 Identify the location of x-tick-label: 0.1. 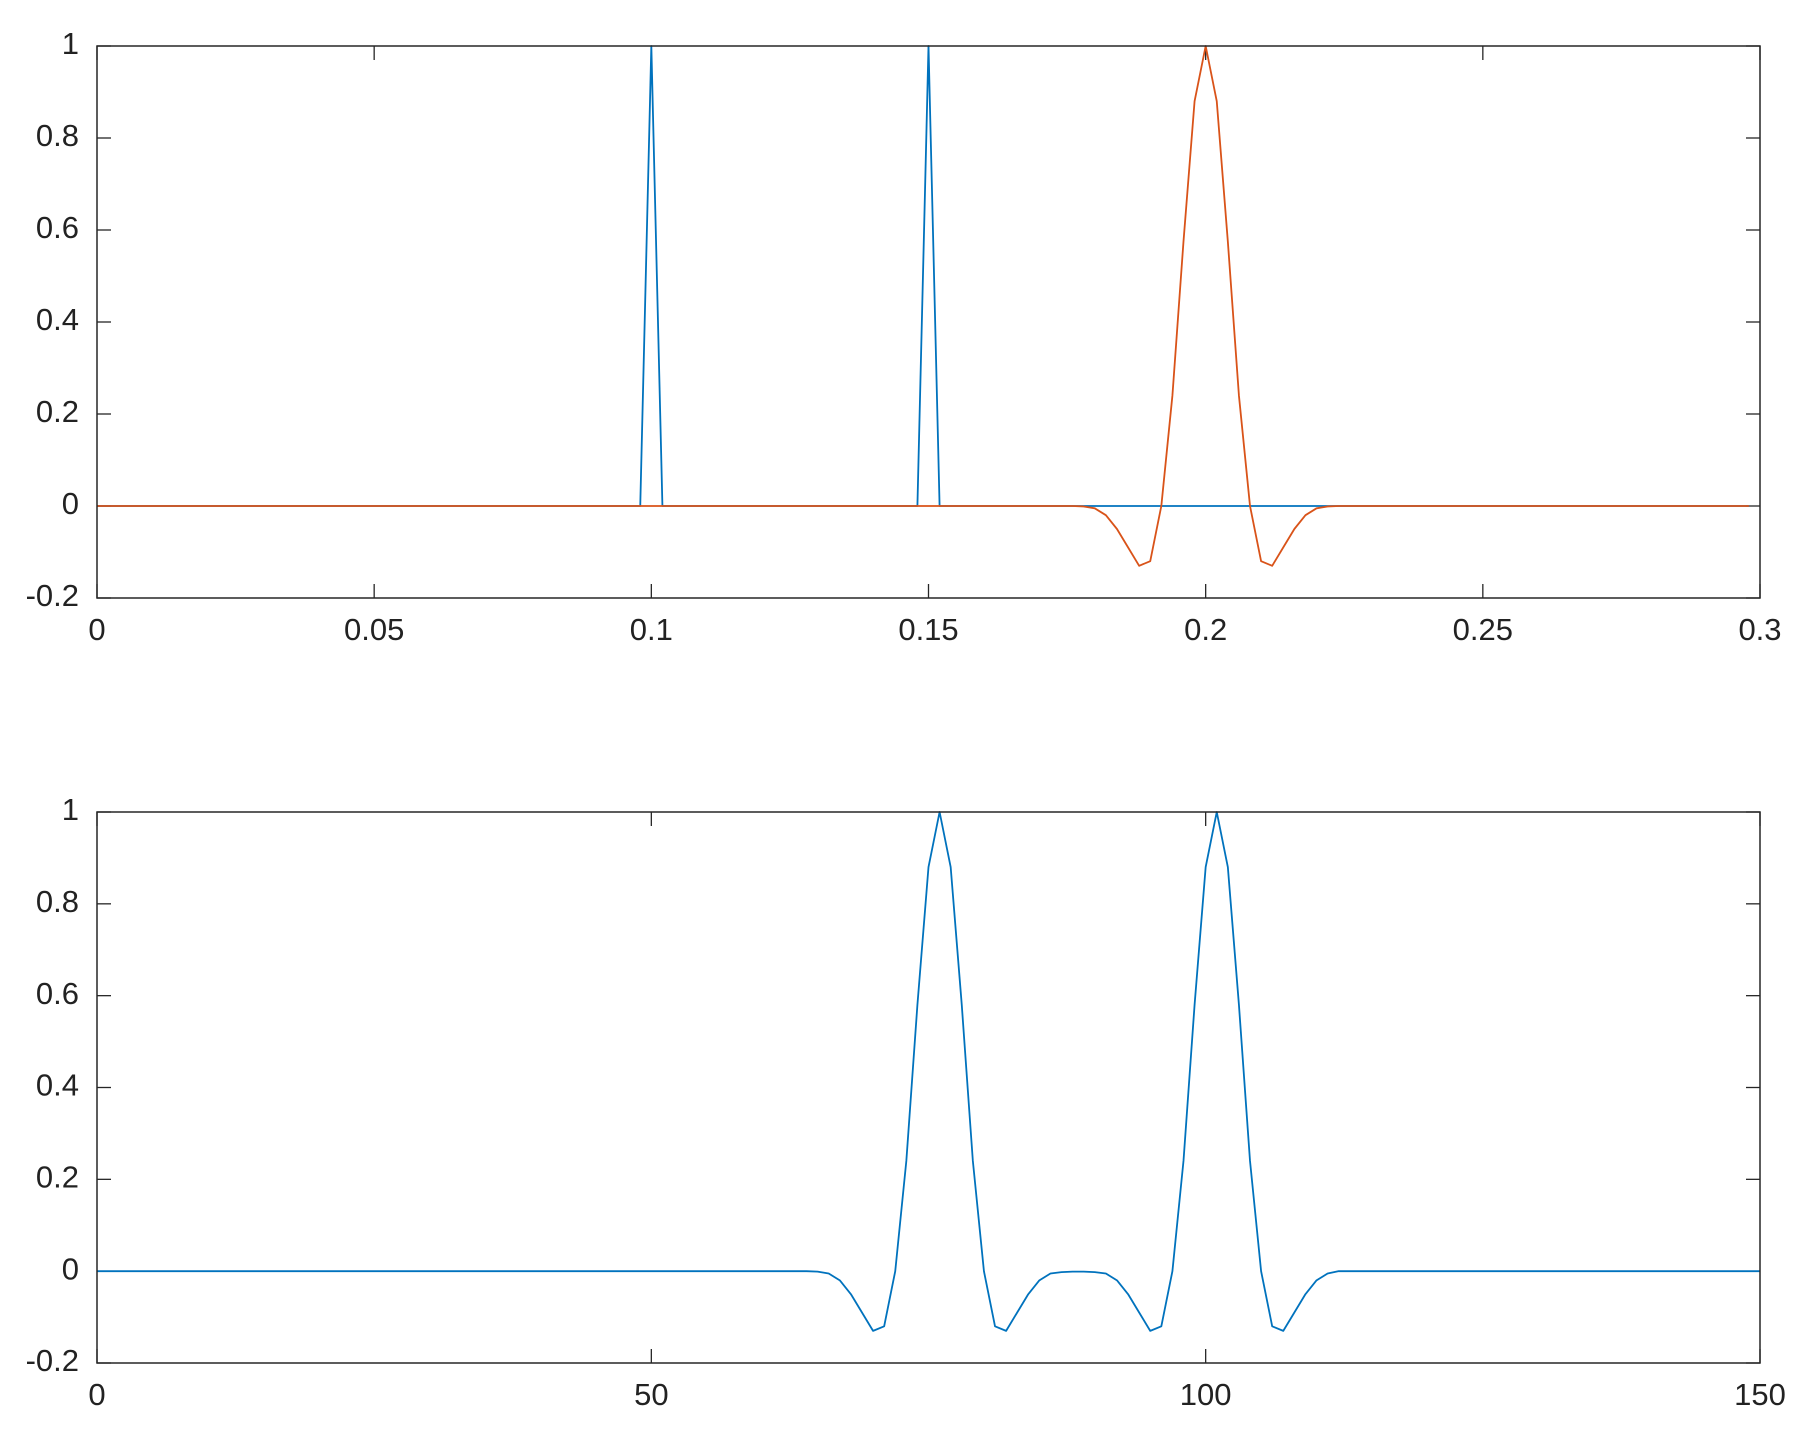
(651, 629).